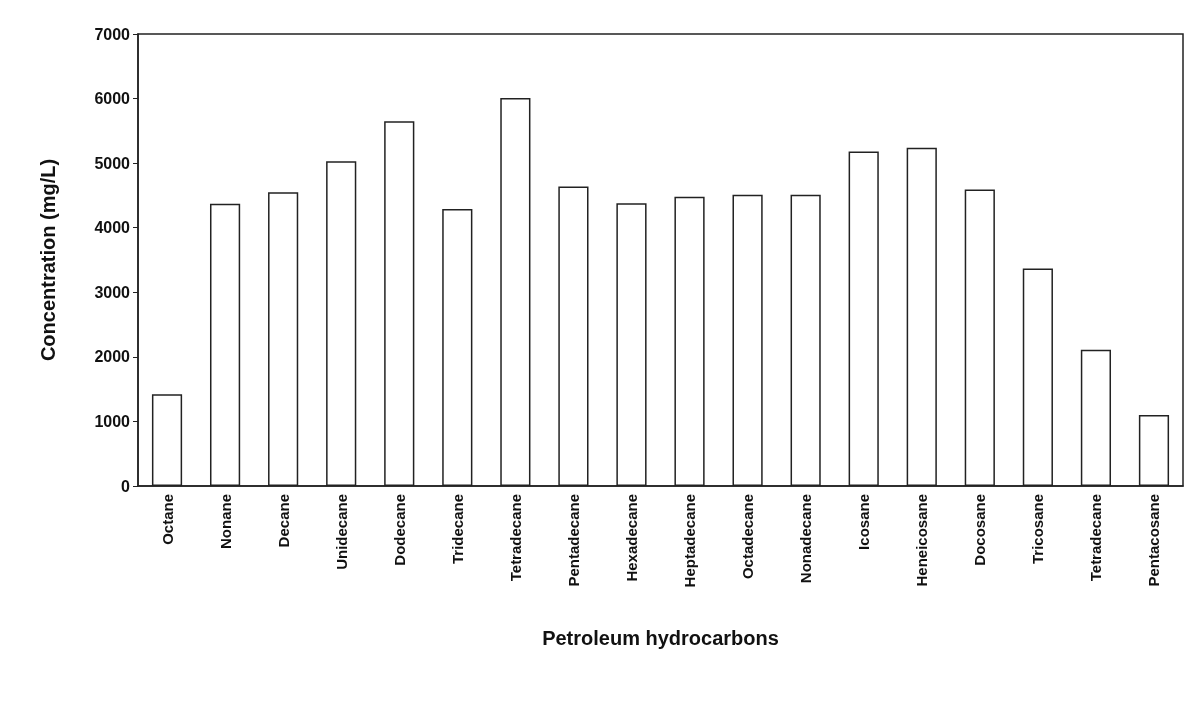 This screenshot has width=1203, height=718. Describe the element at coordinates (112, 228) in the screenshot. I see `y-tick-label: 4000` at that location.